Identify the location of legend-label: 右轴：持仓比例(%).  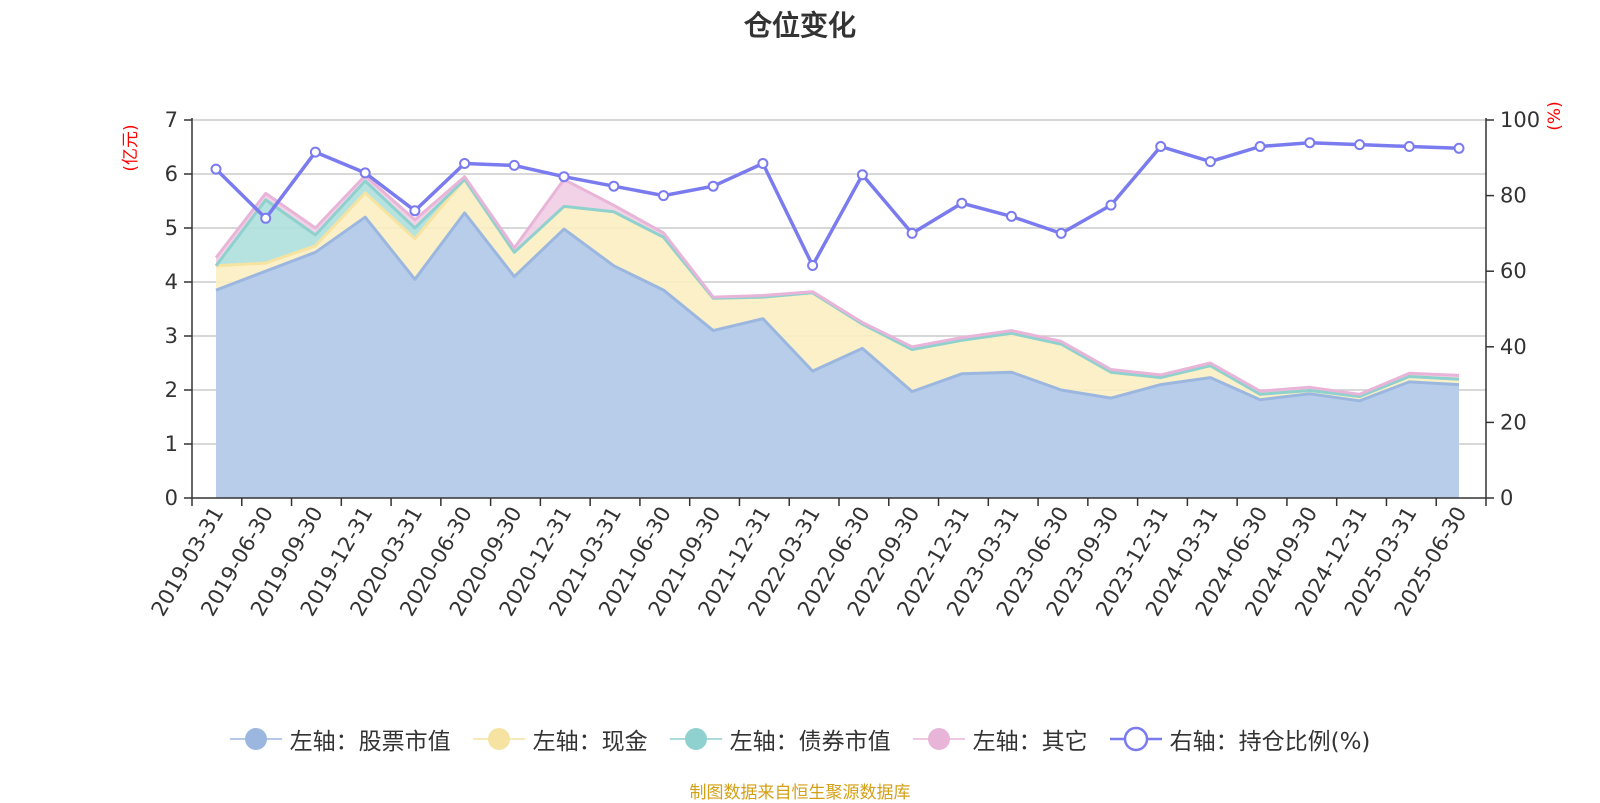
(1270, 742).